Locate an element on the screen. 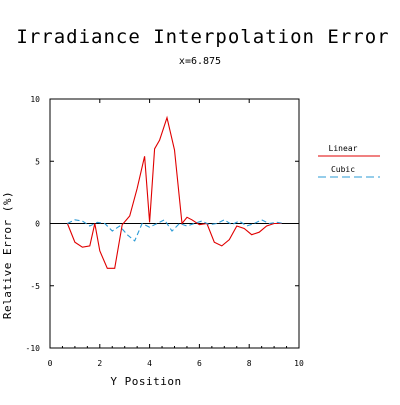  y-tick-label: 10 is located at coordinates (35, 99).